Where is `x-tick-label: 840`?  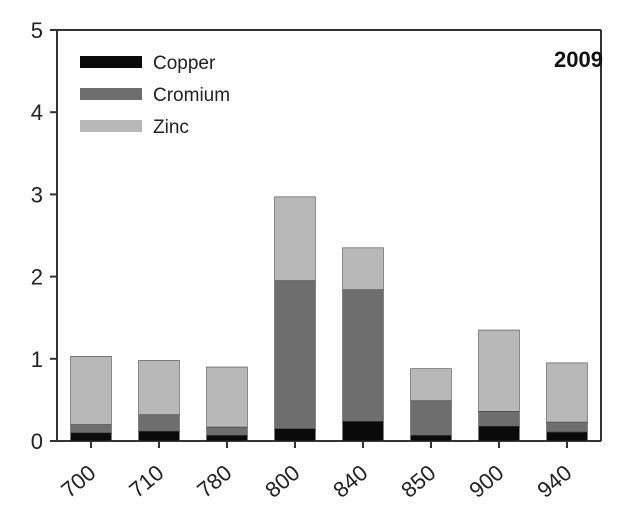
x-tick-label: 840 is located at coordinates (350, 481).